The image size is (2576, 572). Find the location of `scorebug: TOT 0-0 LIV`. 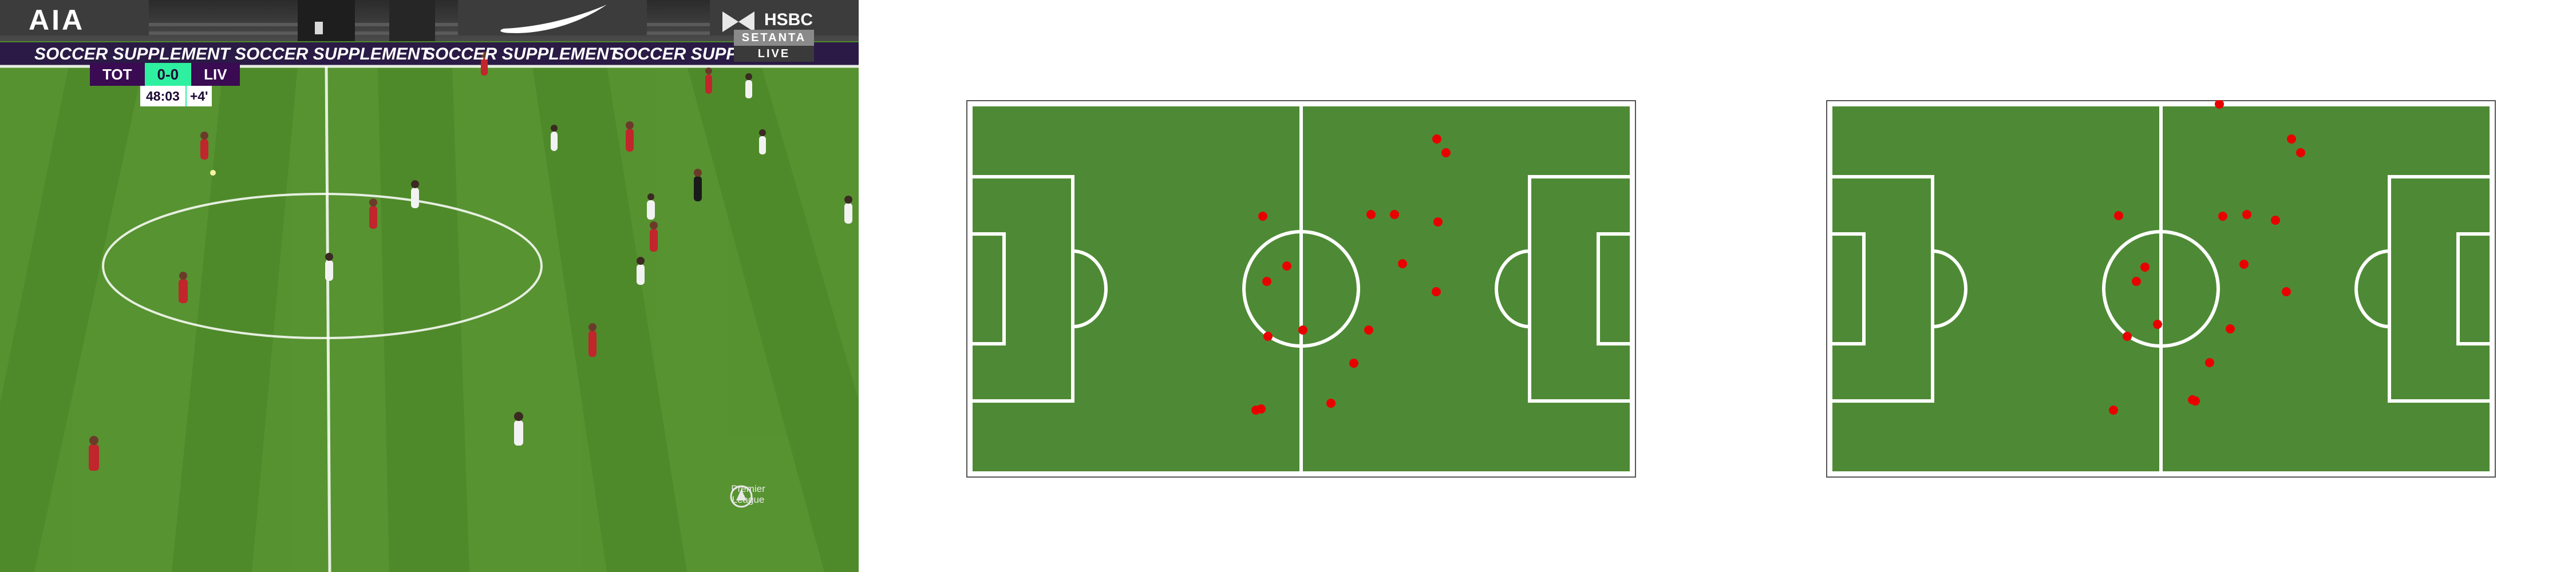

scorebug: TOT 0-0 LIV is located at coordinates (165, 74).